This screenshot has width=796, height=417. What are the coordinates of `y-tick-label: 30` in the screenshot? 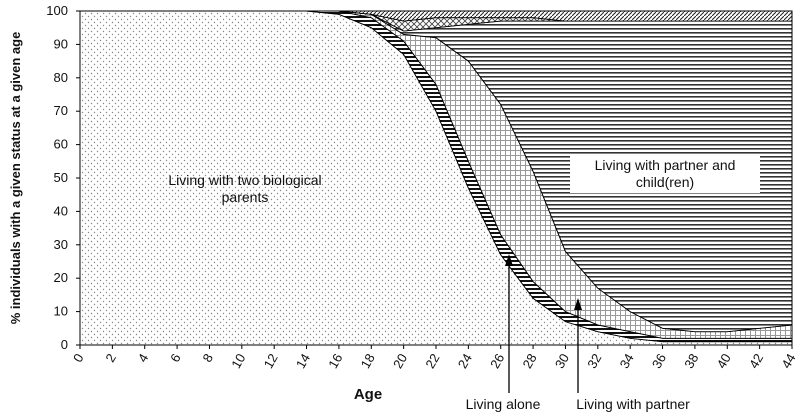 It's located at (61, 244).